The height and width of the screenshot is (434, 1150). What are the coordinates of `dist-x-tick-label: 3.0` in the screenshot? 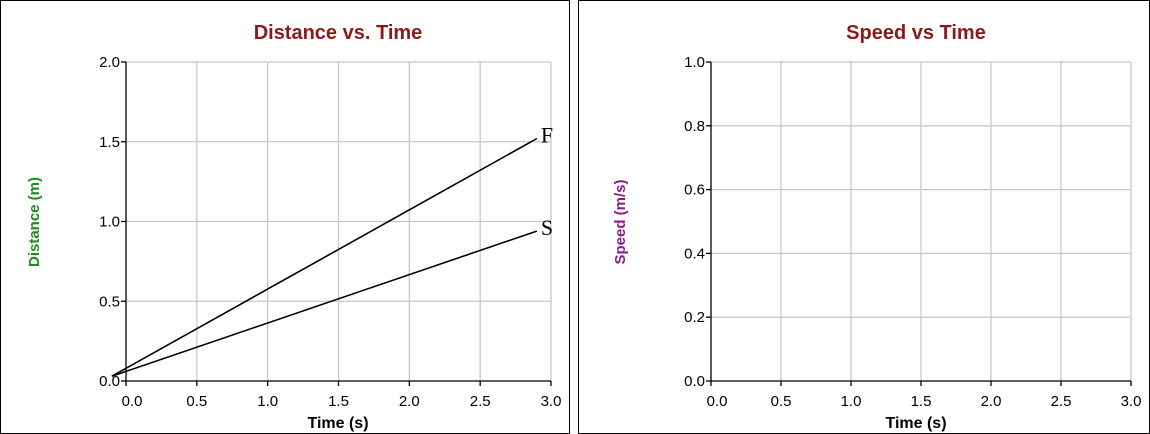 It's located at (551, 401).